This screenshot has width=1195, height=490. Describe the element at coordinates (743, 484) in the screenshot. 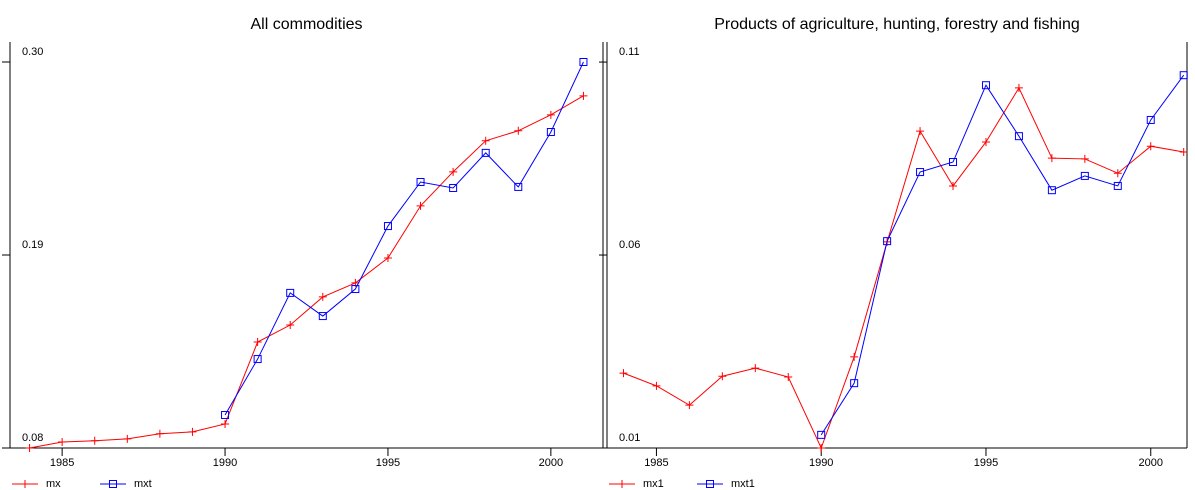

I see `legend-label: mxt1` at that location.